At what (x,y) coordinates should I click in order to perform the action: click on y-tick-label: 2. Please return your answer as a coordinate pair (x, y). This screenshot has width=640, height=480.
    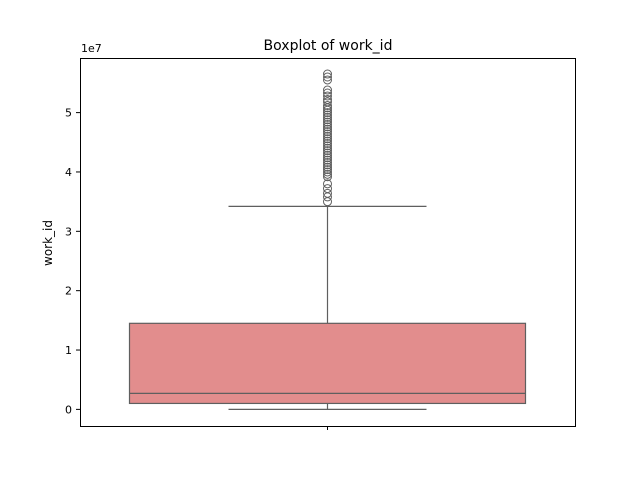
    Looking at the image, I should click on (68, 291).